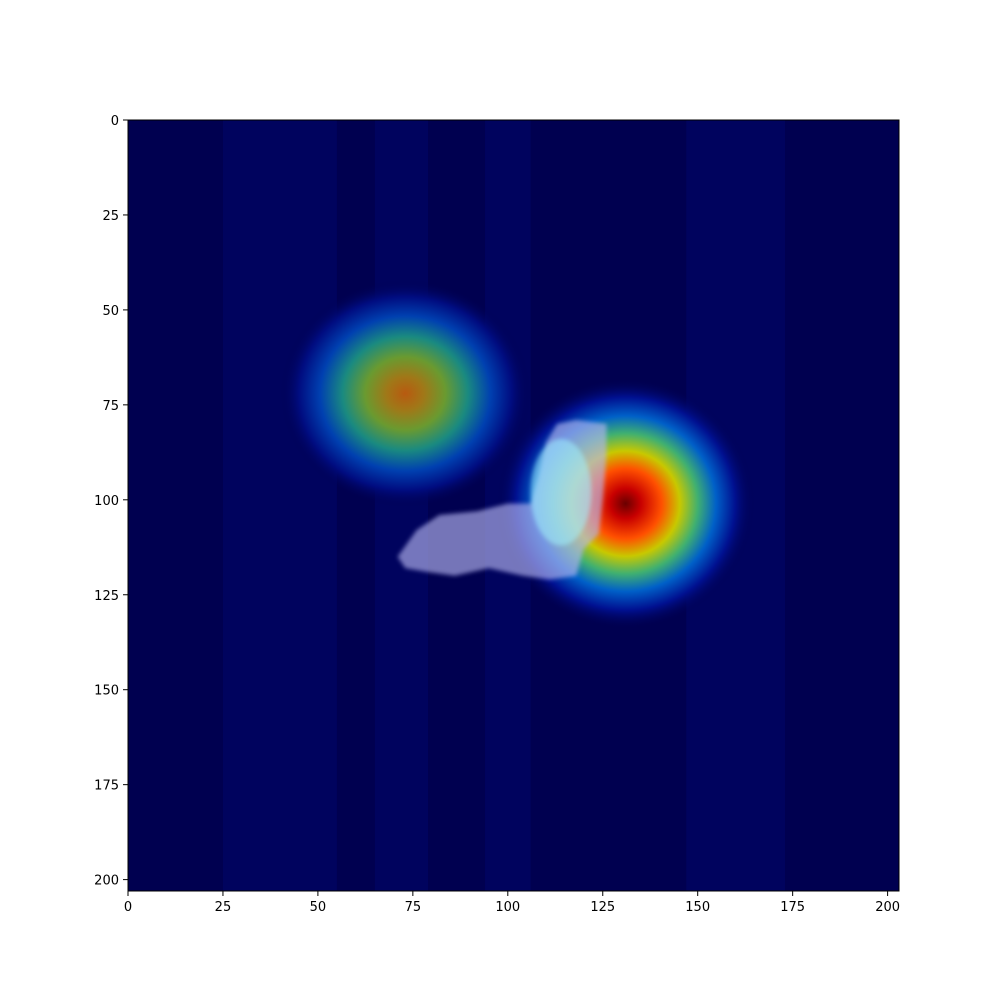 The height and width of the screenshot is (1000, 1000). I want to click on x-tick-label: 50, so click(318, 907).